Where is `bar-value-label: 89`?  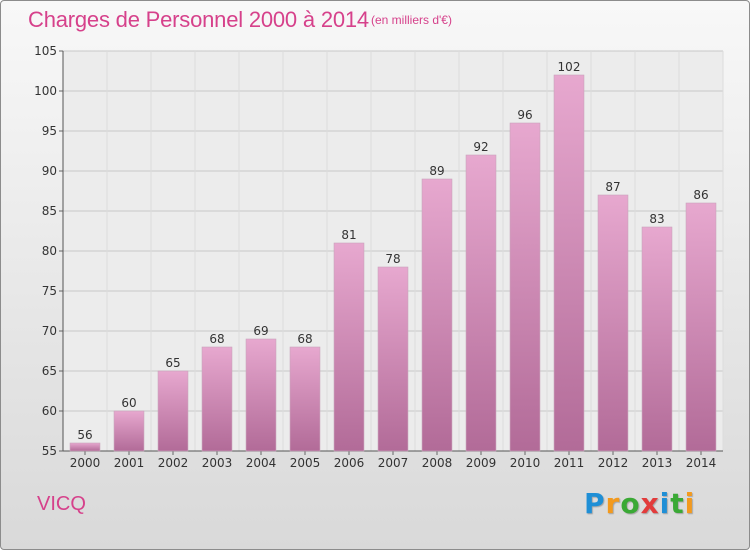 bar-value-label: 89 is located at coordinates (436, 171).